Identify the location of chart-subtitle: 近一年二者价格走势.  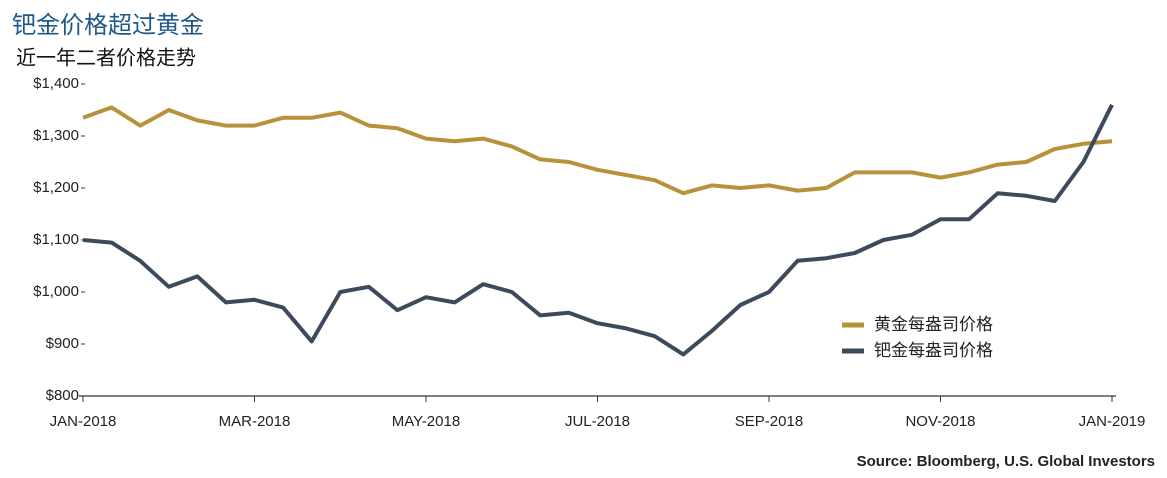
(106, 58).